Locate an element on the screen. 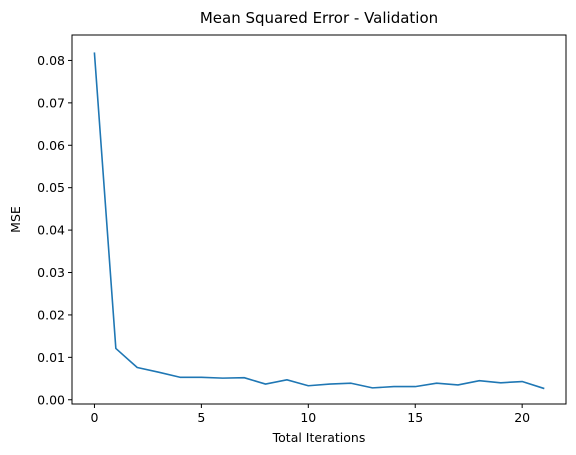  y-tick-label: 0.02 is located at coordinates (51, 314).